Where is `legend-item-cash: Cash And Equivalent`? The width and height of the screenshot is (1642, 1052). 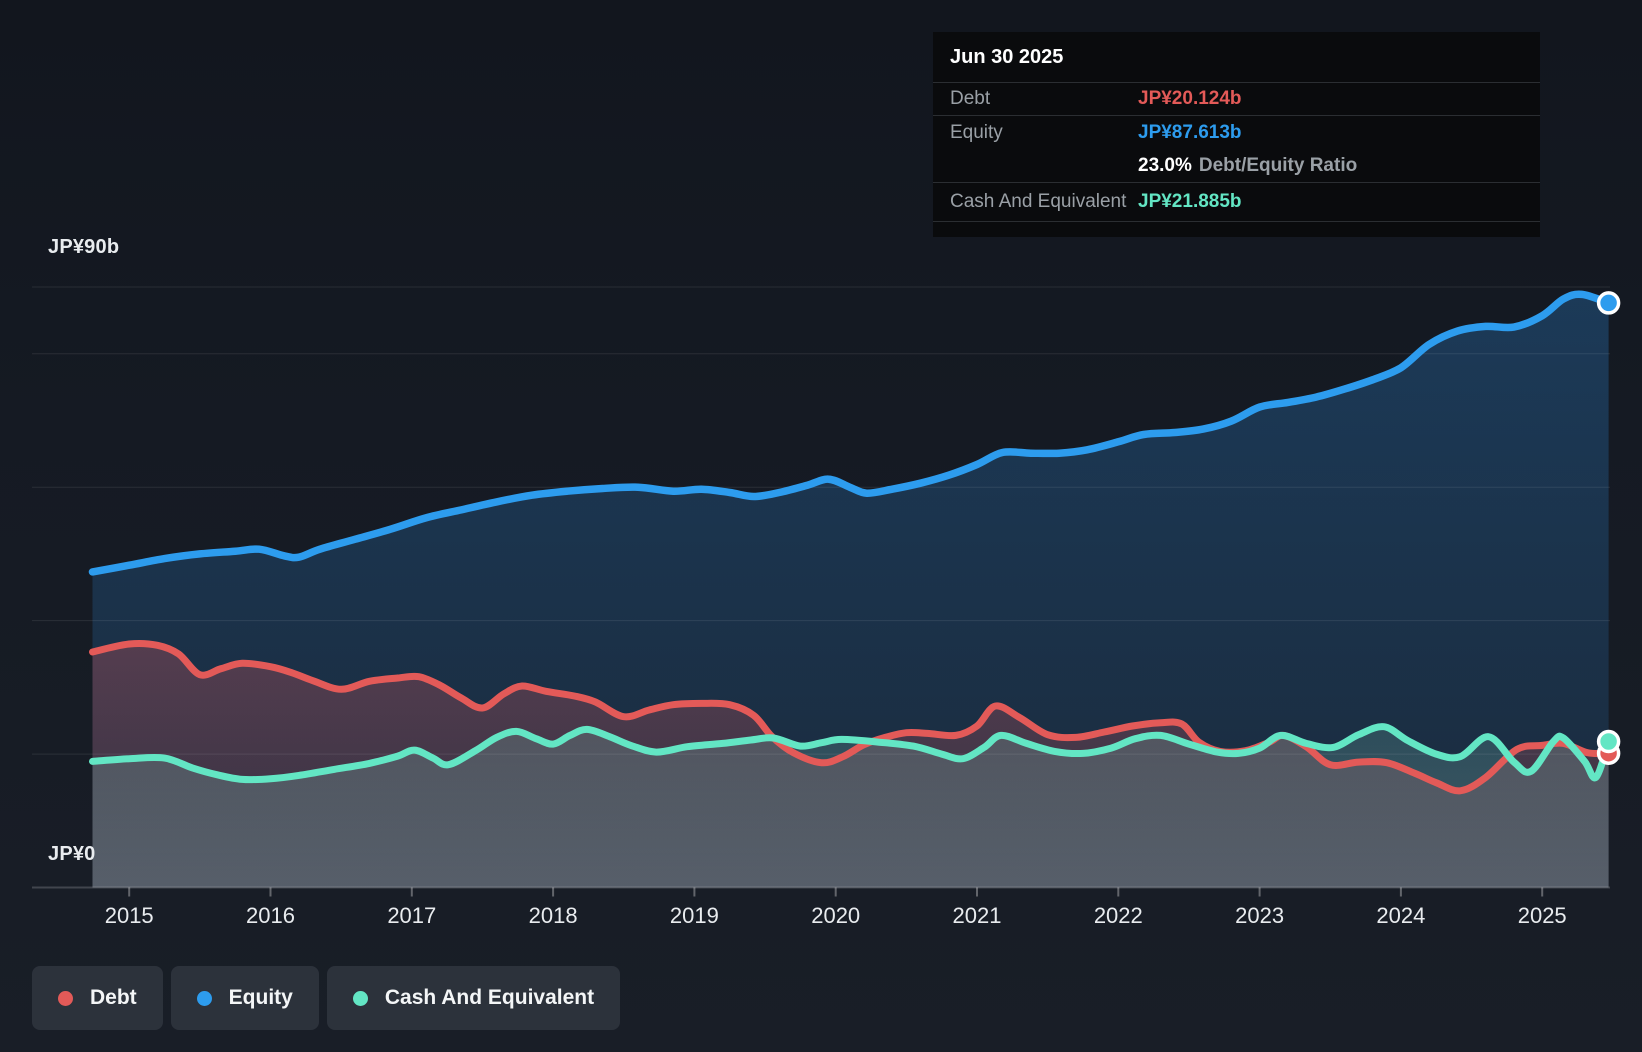
legend-item-cash: Cash And Equivalent is located at coordinates (473, 998).